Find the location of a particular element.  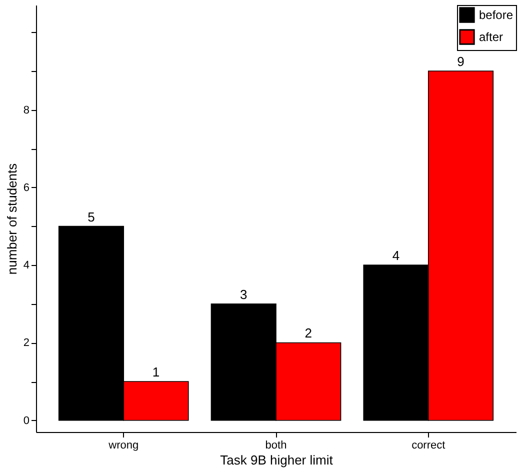

data-label: 4 is located at coordinates (396, 256).